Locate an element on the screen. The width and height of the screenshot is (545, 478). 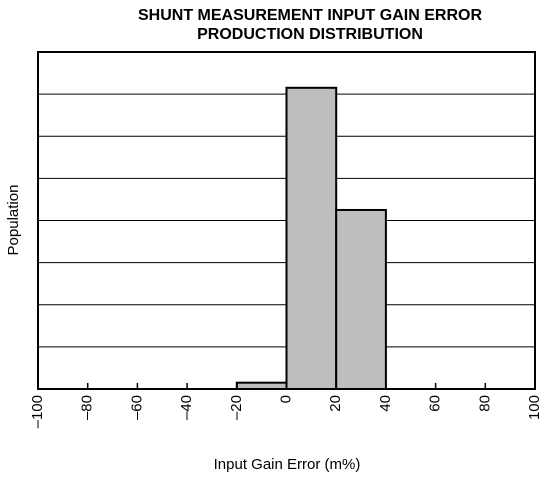
x-tick-label: –100 is located at coordinates (37, 411).